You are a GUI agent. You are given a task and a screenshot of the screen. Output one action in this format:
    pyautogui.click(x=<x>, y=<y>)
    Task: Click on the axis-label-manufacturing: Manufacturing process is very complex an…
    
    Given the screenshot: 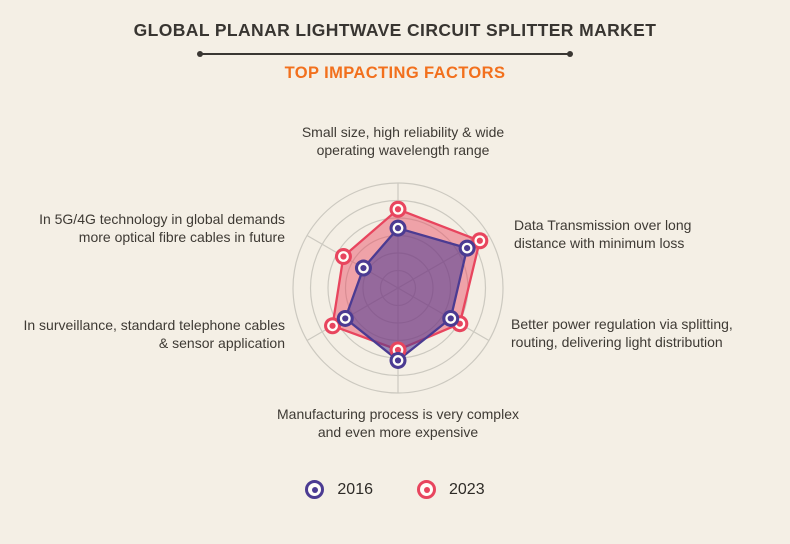 What is the action you would take?
    pyautogui.click(x=398, y=423)
    